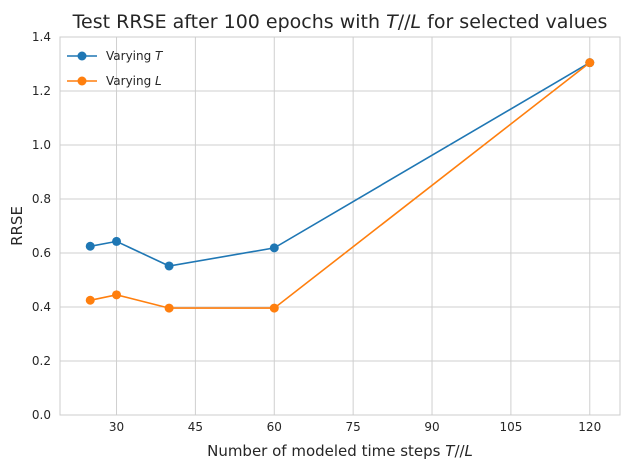  Describe the element at coordinates (158, 81) in the screenshot. I see `legend-label-varying-l-var: L` at that location.